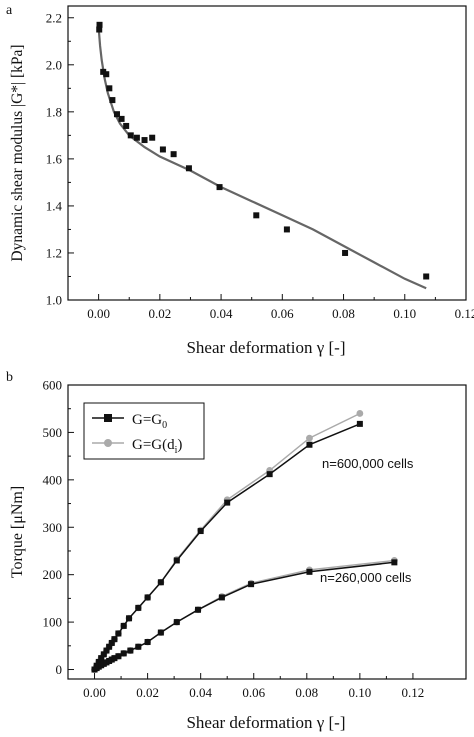 This screenshot has height=737, width=474. Describe the element at coordinates (265, 347) in the screenshot. I see `x-axis-label: Shear deformation γ [-]` at that location.